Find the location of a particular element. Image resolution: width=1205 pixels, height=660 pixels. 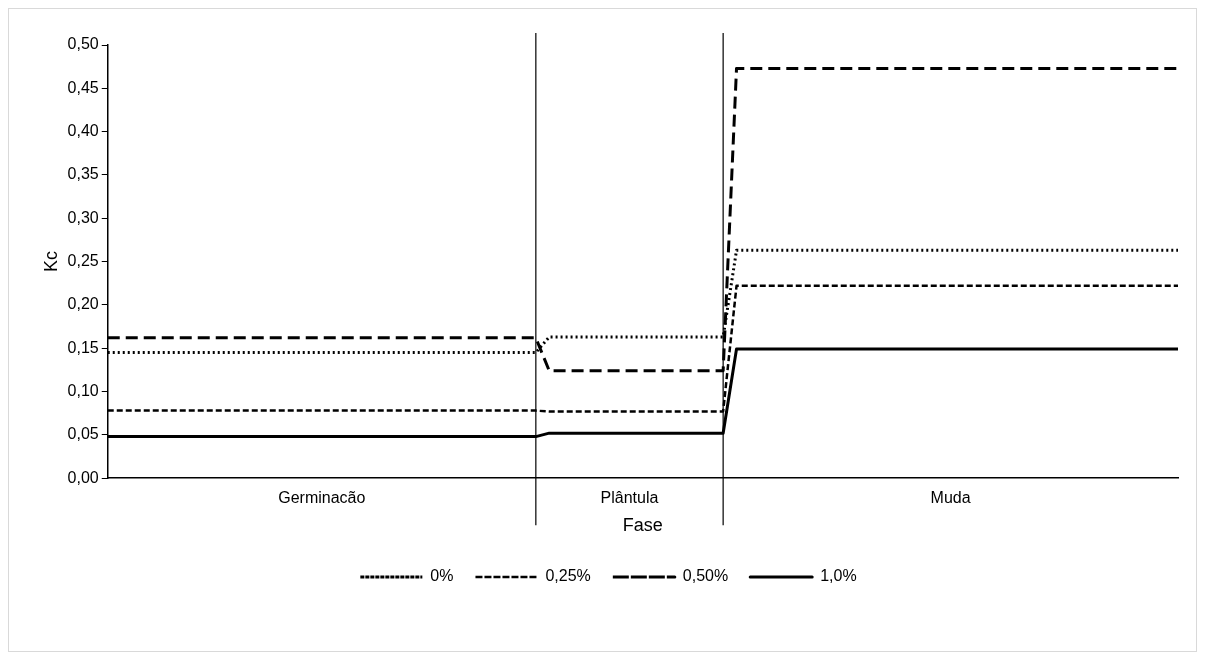

y-tick-label: 0,25 is located at coordinates (83, 261).